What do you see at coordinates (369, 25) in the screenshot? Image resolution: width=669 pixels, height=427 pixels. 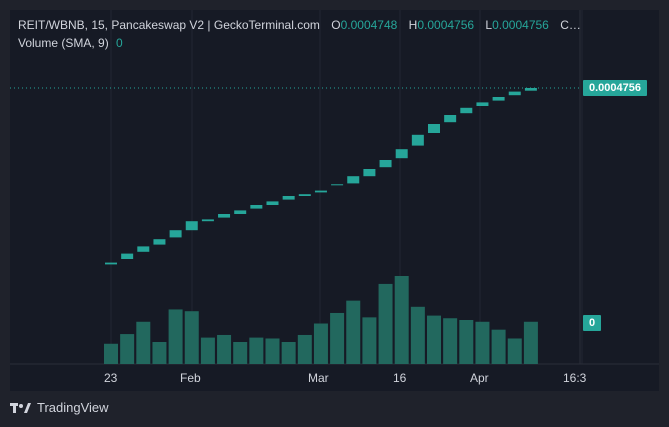 I see `legend-open-value: 0.0004748` at bounding box center [369, 25].